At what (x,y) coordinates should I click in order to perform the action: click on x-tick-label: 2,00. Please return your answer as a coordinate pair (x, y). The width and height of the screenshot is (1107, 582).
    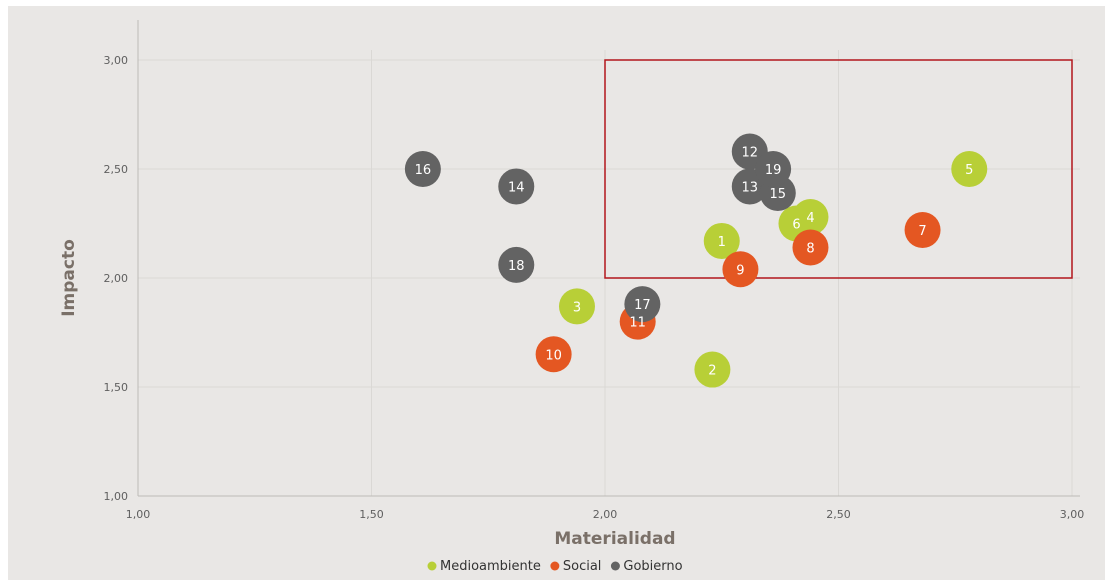
    Looking at the image, I should click on (605, 514).